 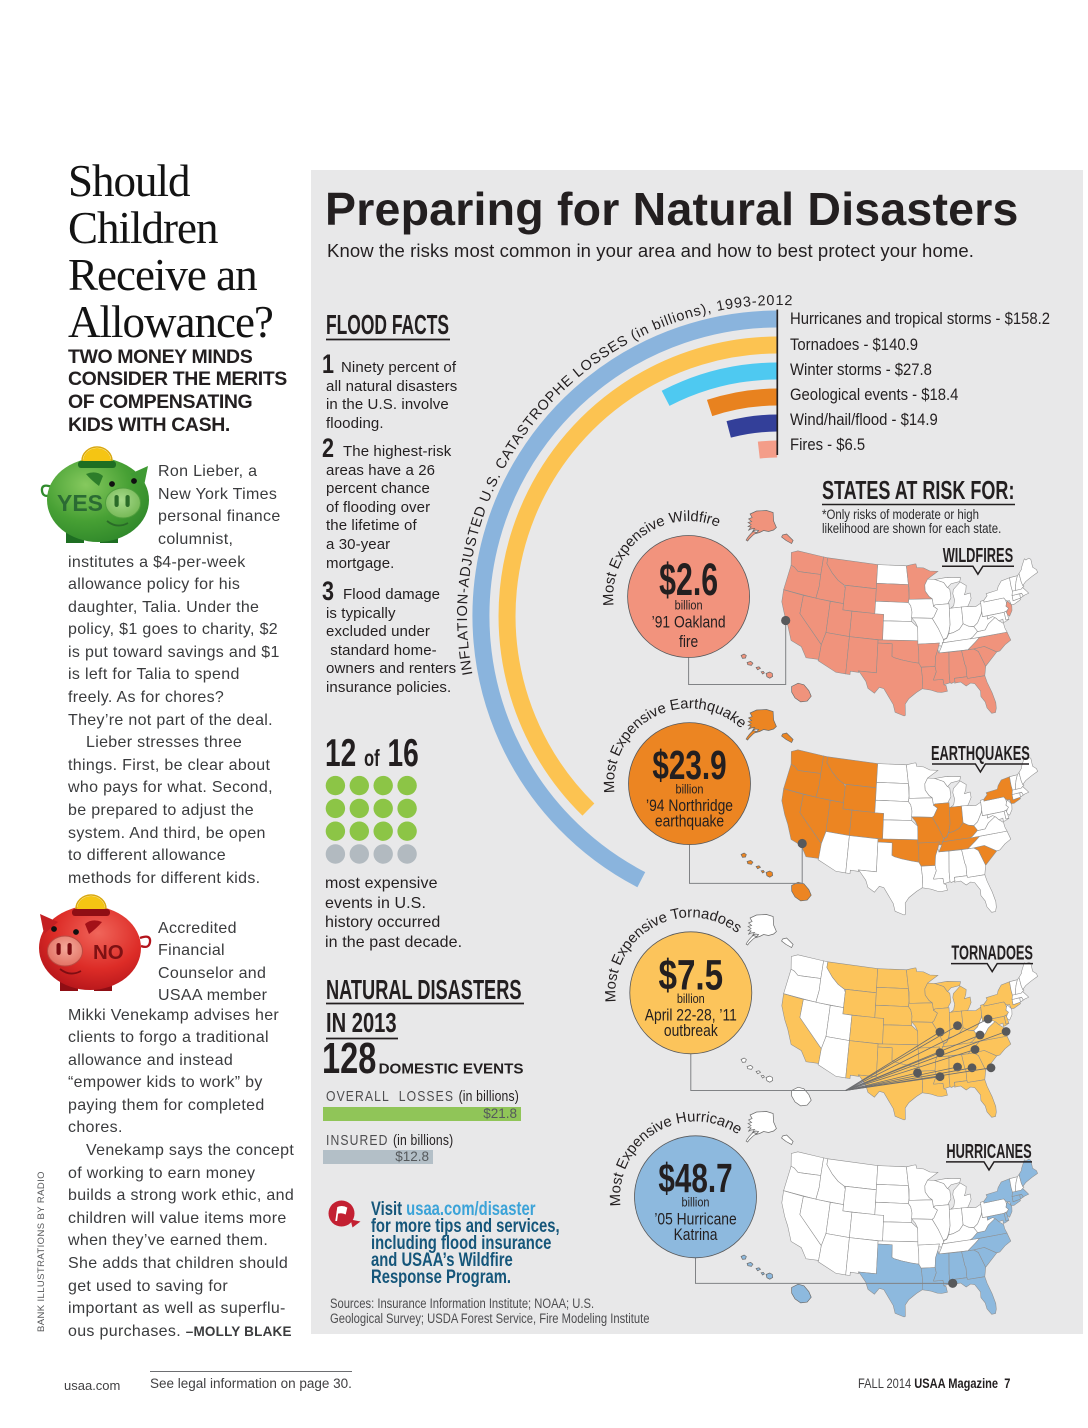 What do you see at coordinates (691, 1031) in the screenshot?
I see `svg-text: outbreak` at bounding box center [691, 1031].